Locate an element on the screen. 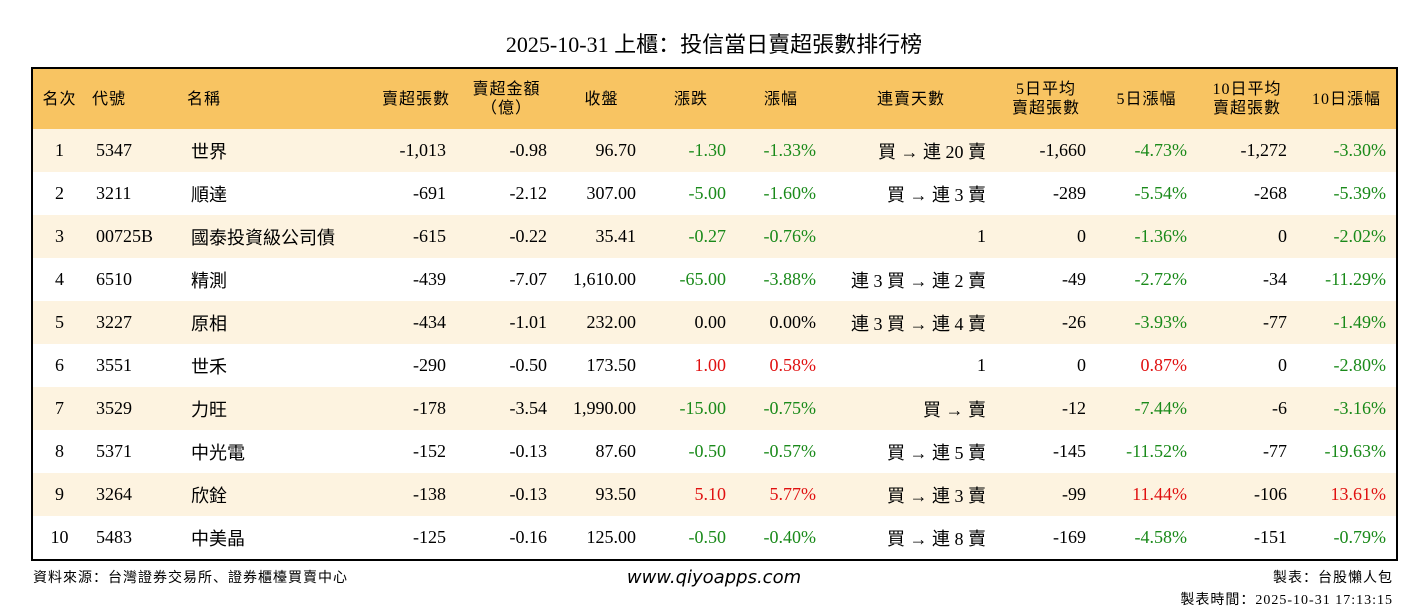 The image size is (1428, 612). cell: -125 is located at coordinates (429, 537).